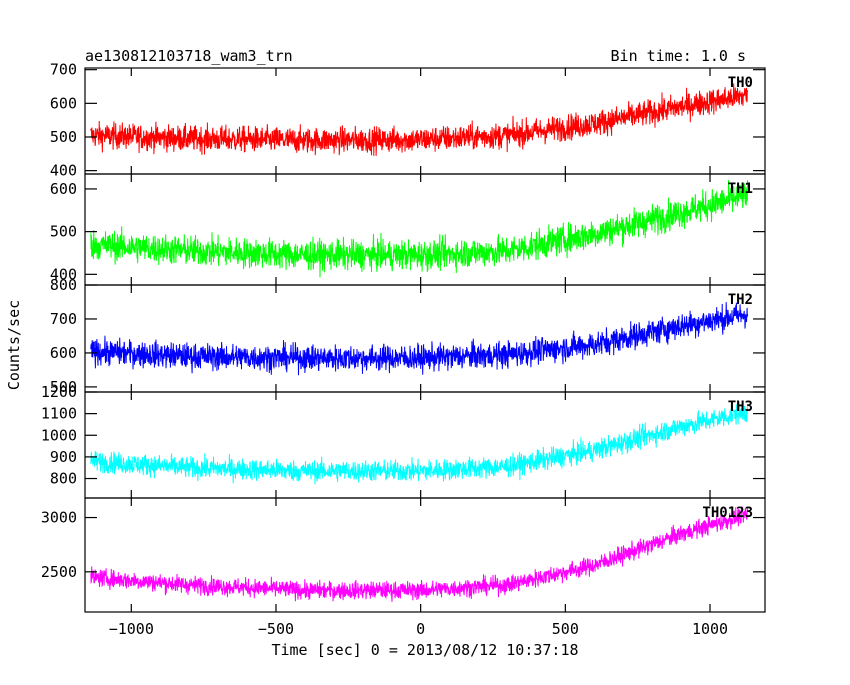 The width and height of the screenshot is (850, 685). I want to click on panel-th0: 400 500 600 700 TH0, so click(408, 120).